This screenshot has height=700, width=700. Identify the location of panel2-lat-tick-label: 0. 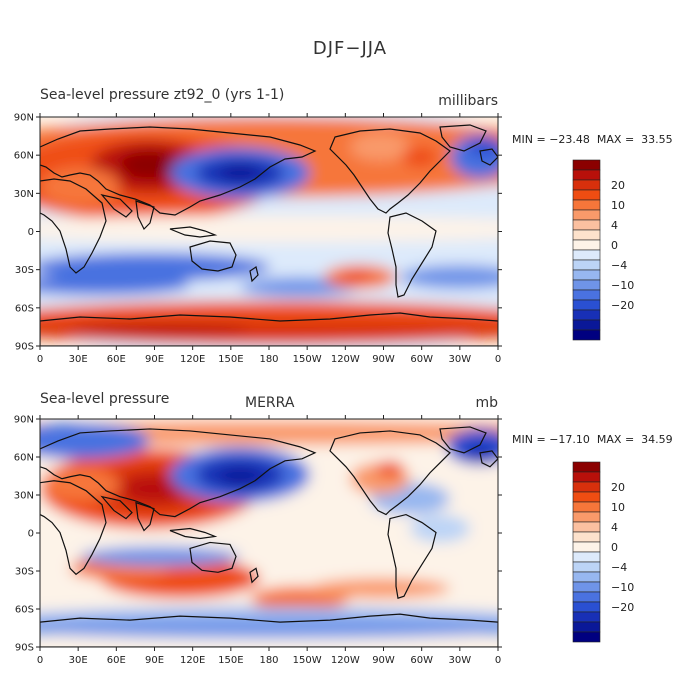
(31, 534).